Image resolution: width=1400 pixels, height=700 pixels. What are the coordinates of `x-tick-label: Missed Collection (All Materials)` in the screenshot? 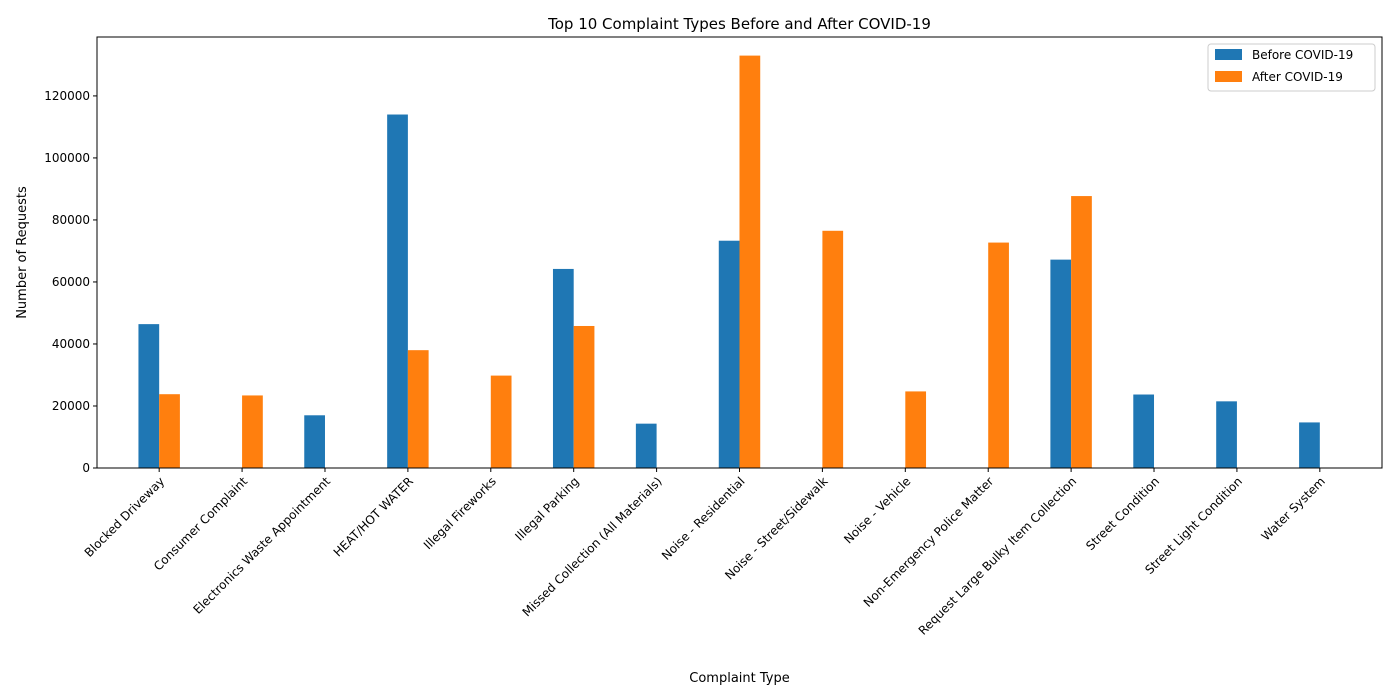 It's located at (592, 546).